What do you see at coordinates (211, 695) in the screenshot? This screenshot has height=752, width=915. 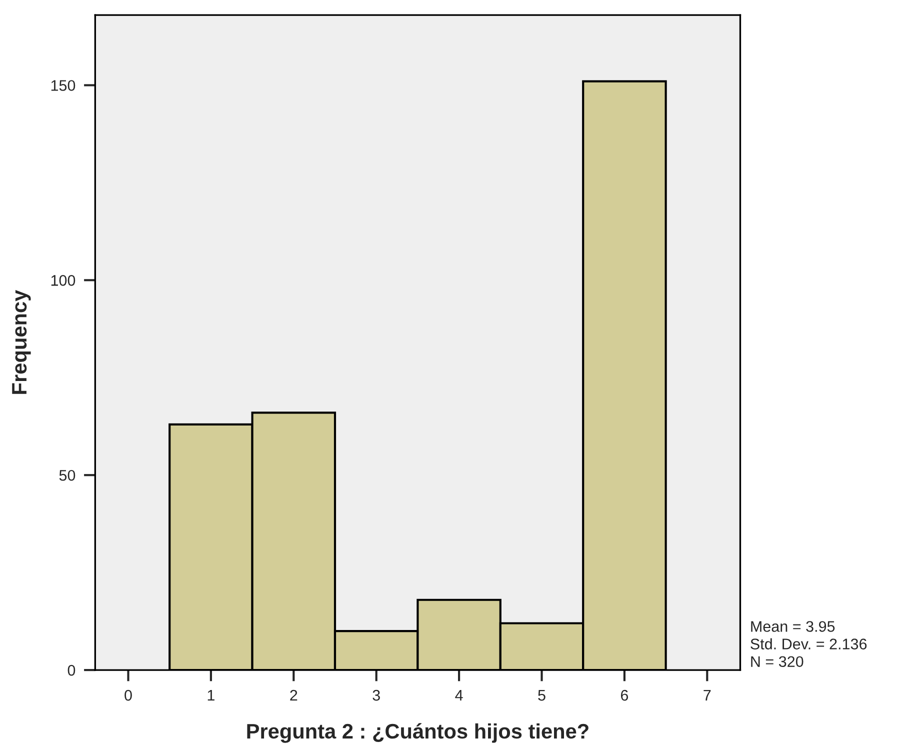 I see `x-tick-label: 1` at bounding box center [211, 695].